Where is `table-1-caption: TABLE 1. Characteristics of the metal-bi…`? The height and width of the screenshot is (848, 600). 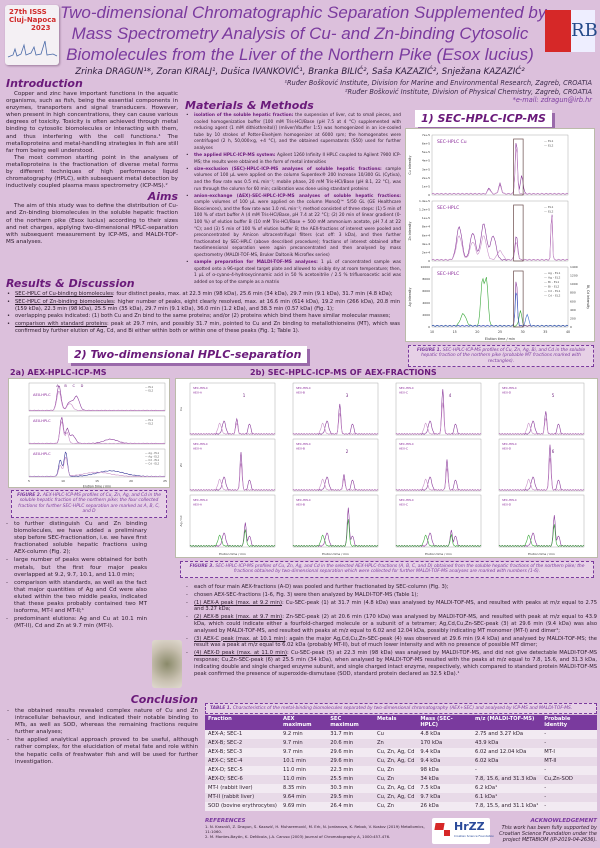 table-1-caption: TABLE 1. Characteristics of the metal-bi… is located at coordinates (401, 709).